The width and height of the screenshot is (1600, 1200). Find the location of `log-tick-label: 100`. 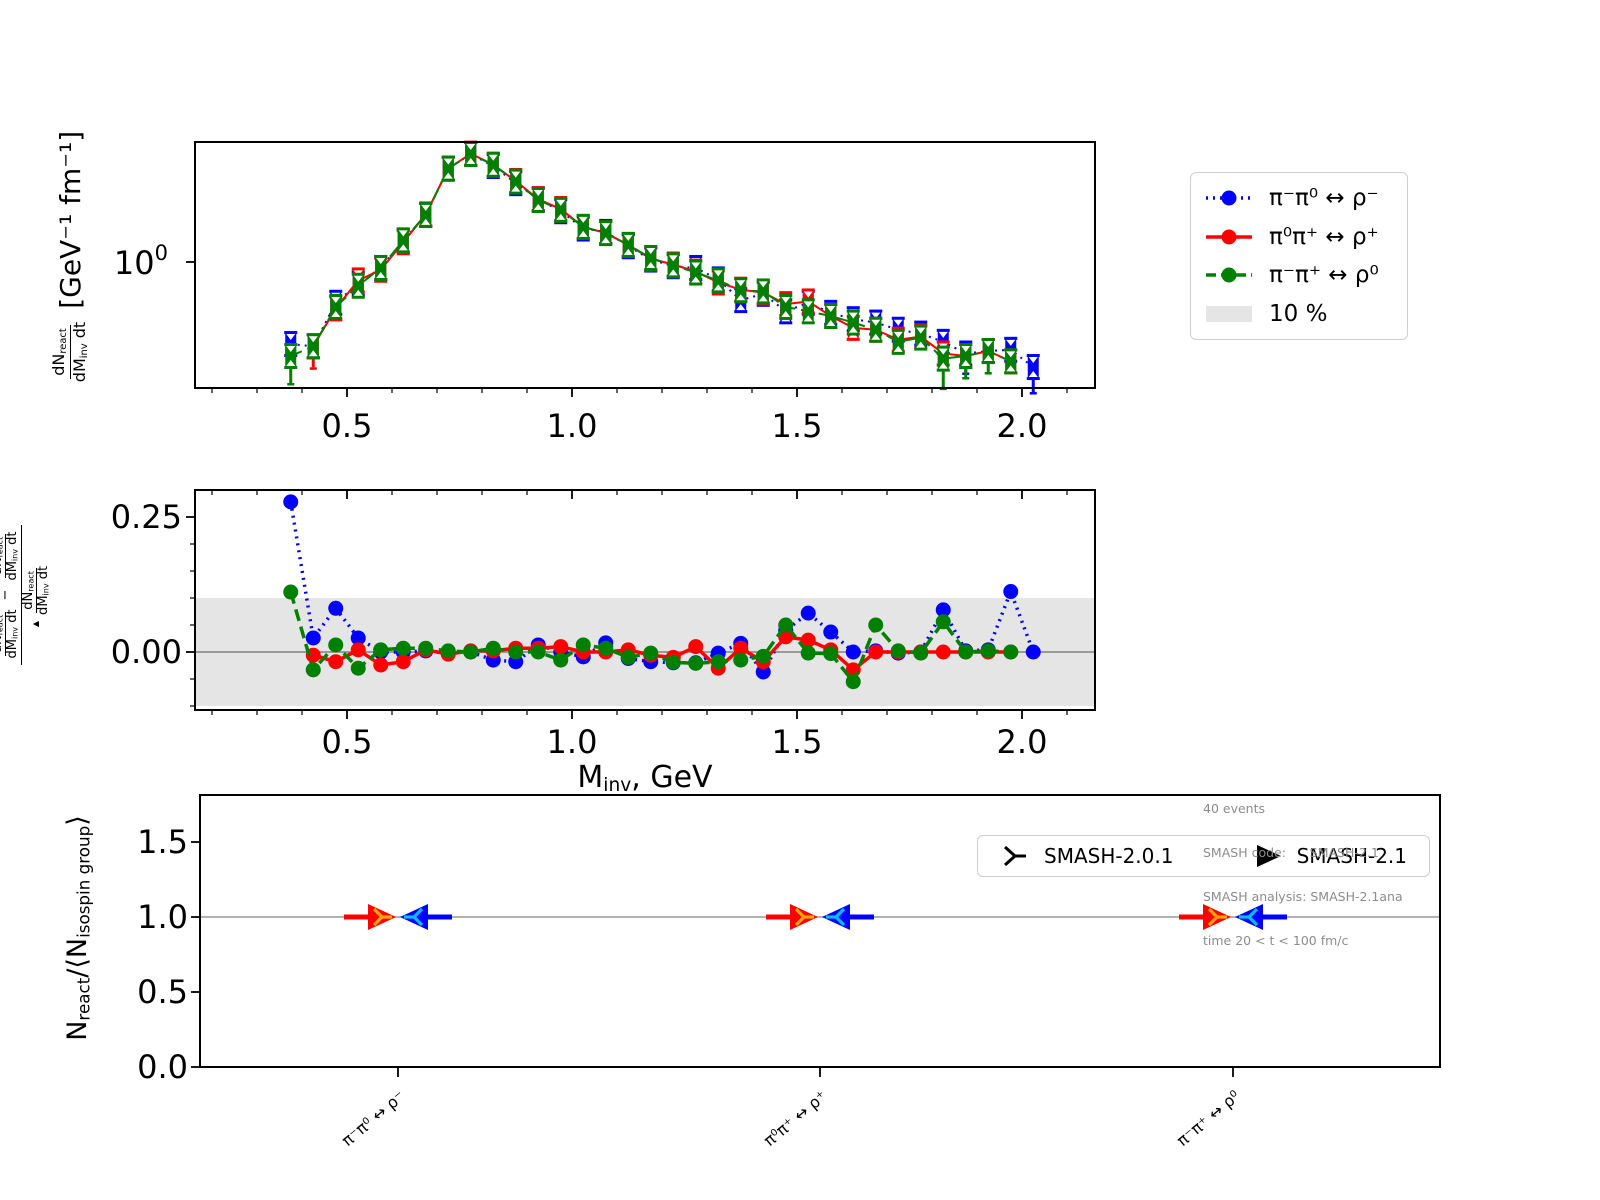

log-tick-label: 100 is located at coordinates (141, 261).